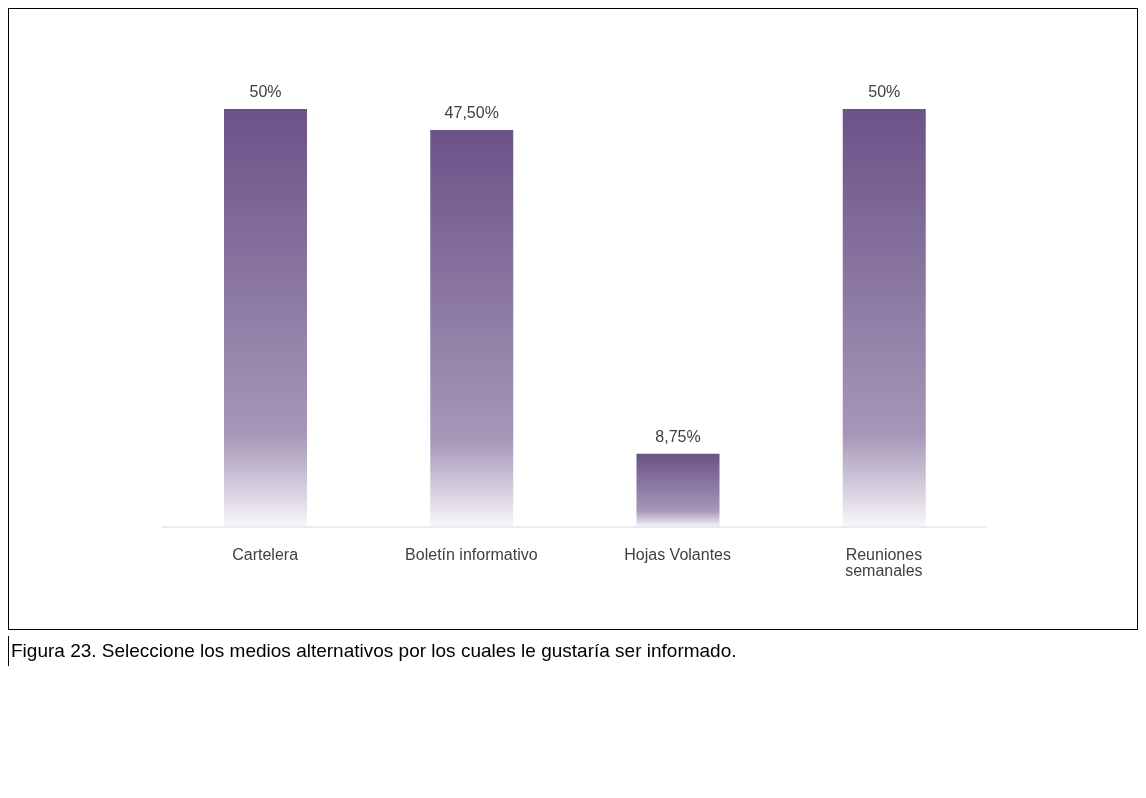 This screenshot has height=798, width=1146. I want to click on data-label: 47,50%, so click(471, 112).